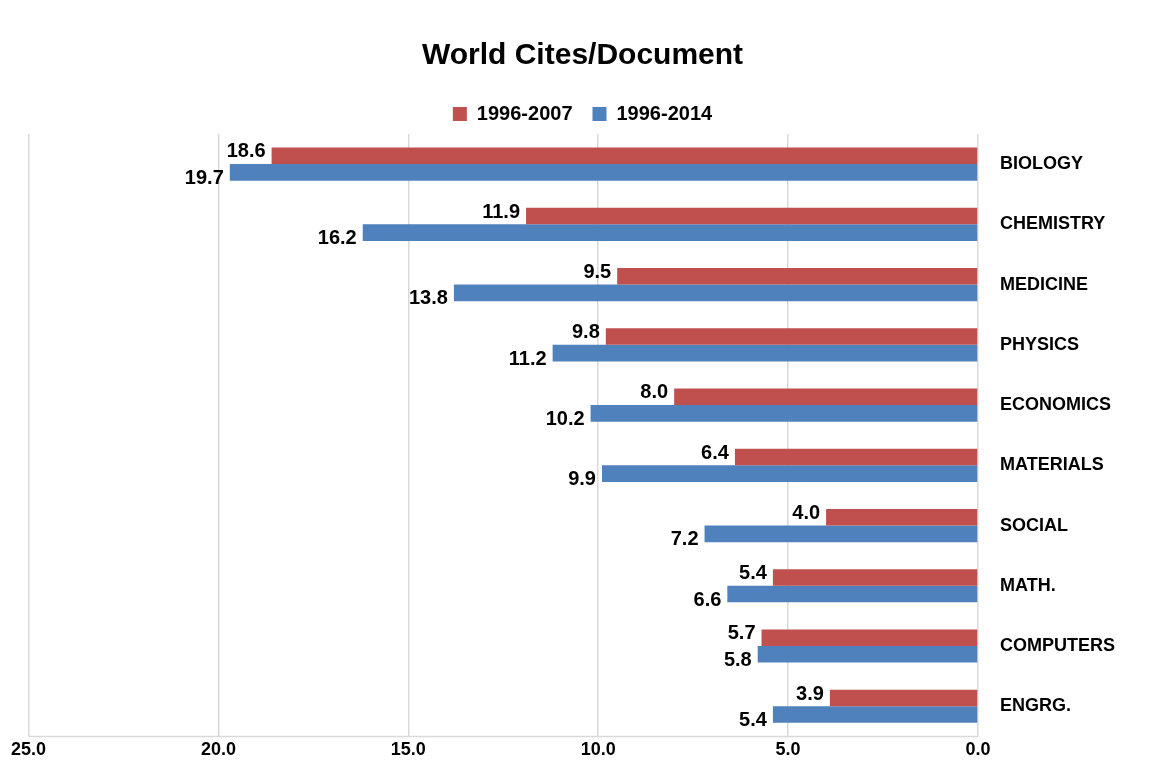 The width and height of the screenshot is (1155, 782). I want to click on data-label: 5.8, so click(737, 658).